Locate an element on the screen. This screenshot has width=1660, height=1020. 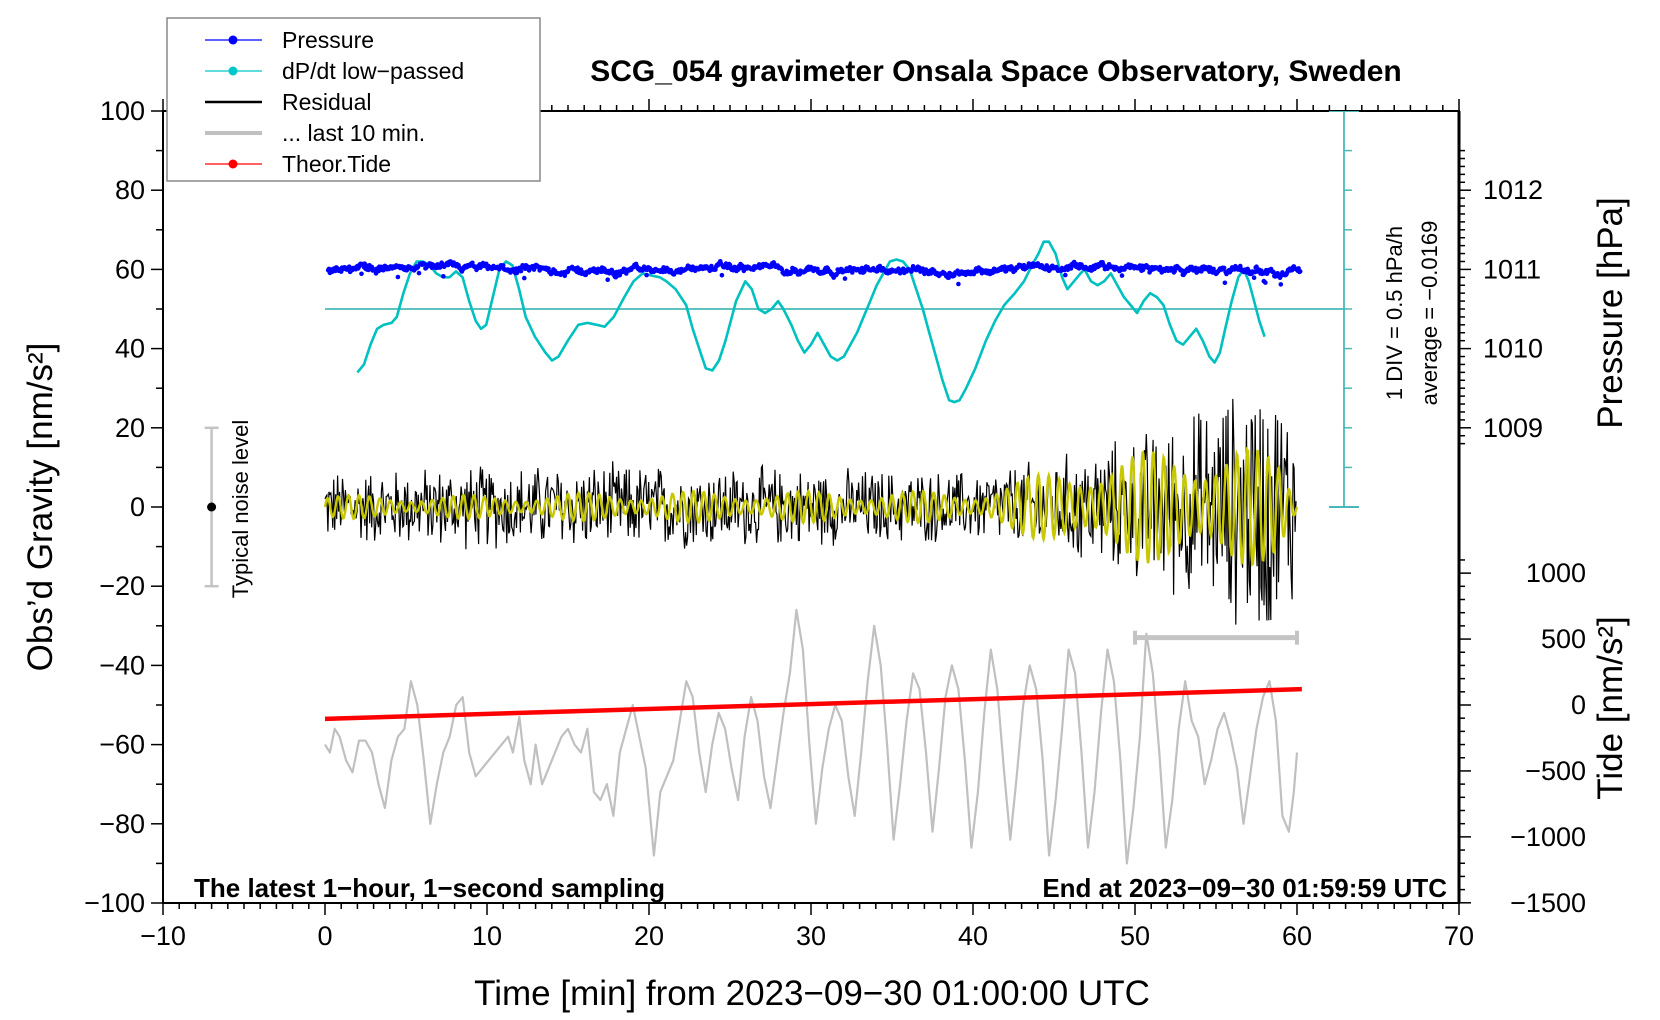
y-tick-label-left: −100 is located at coordinates (114, 903).